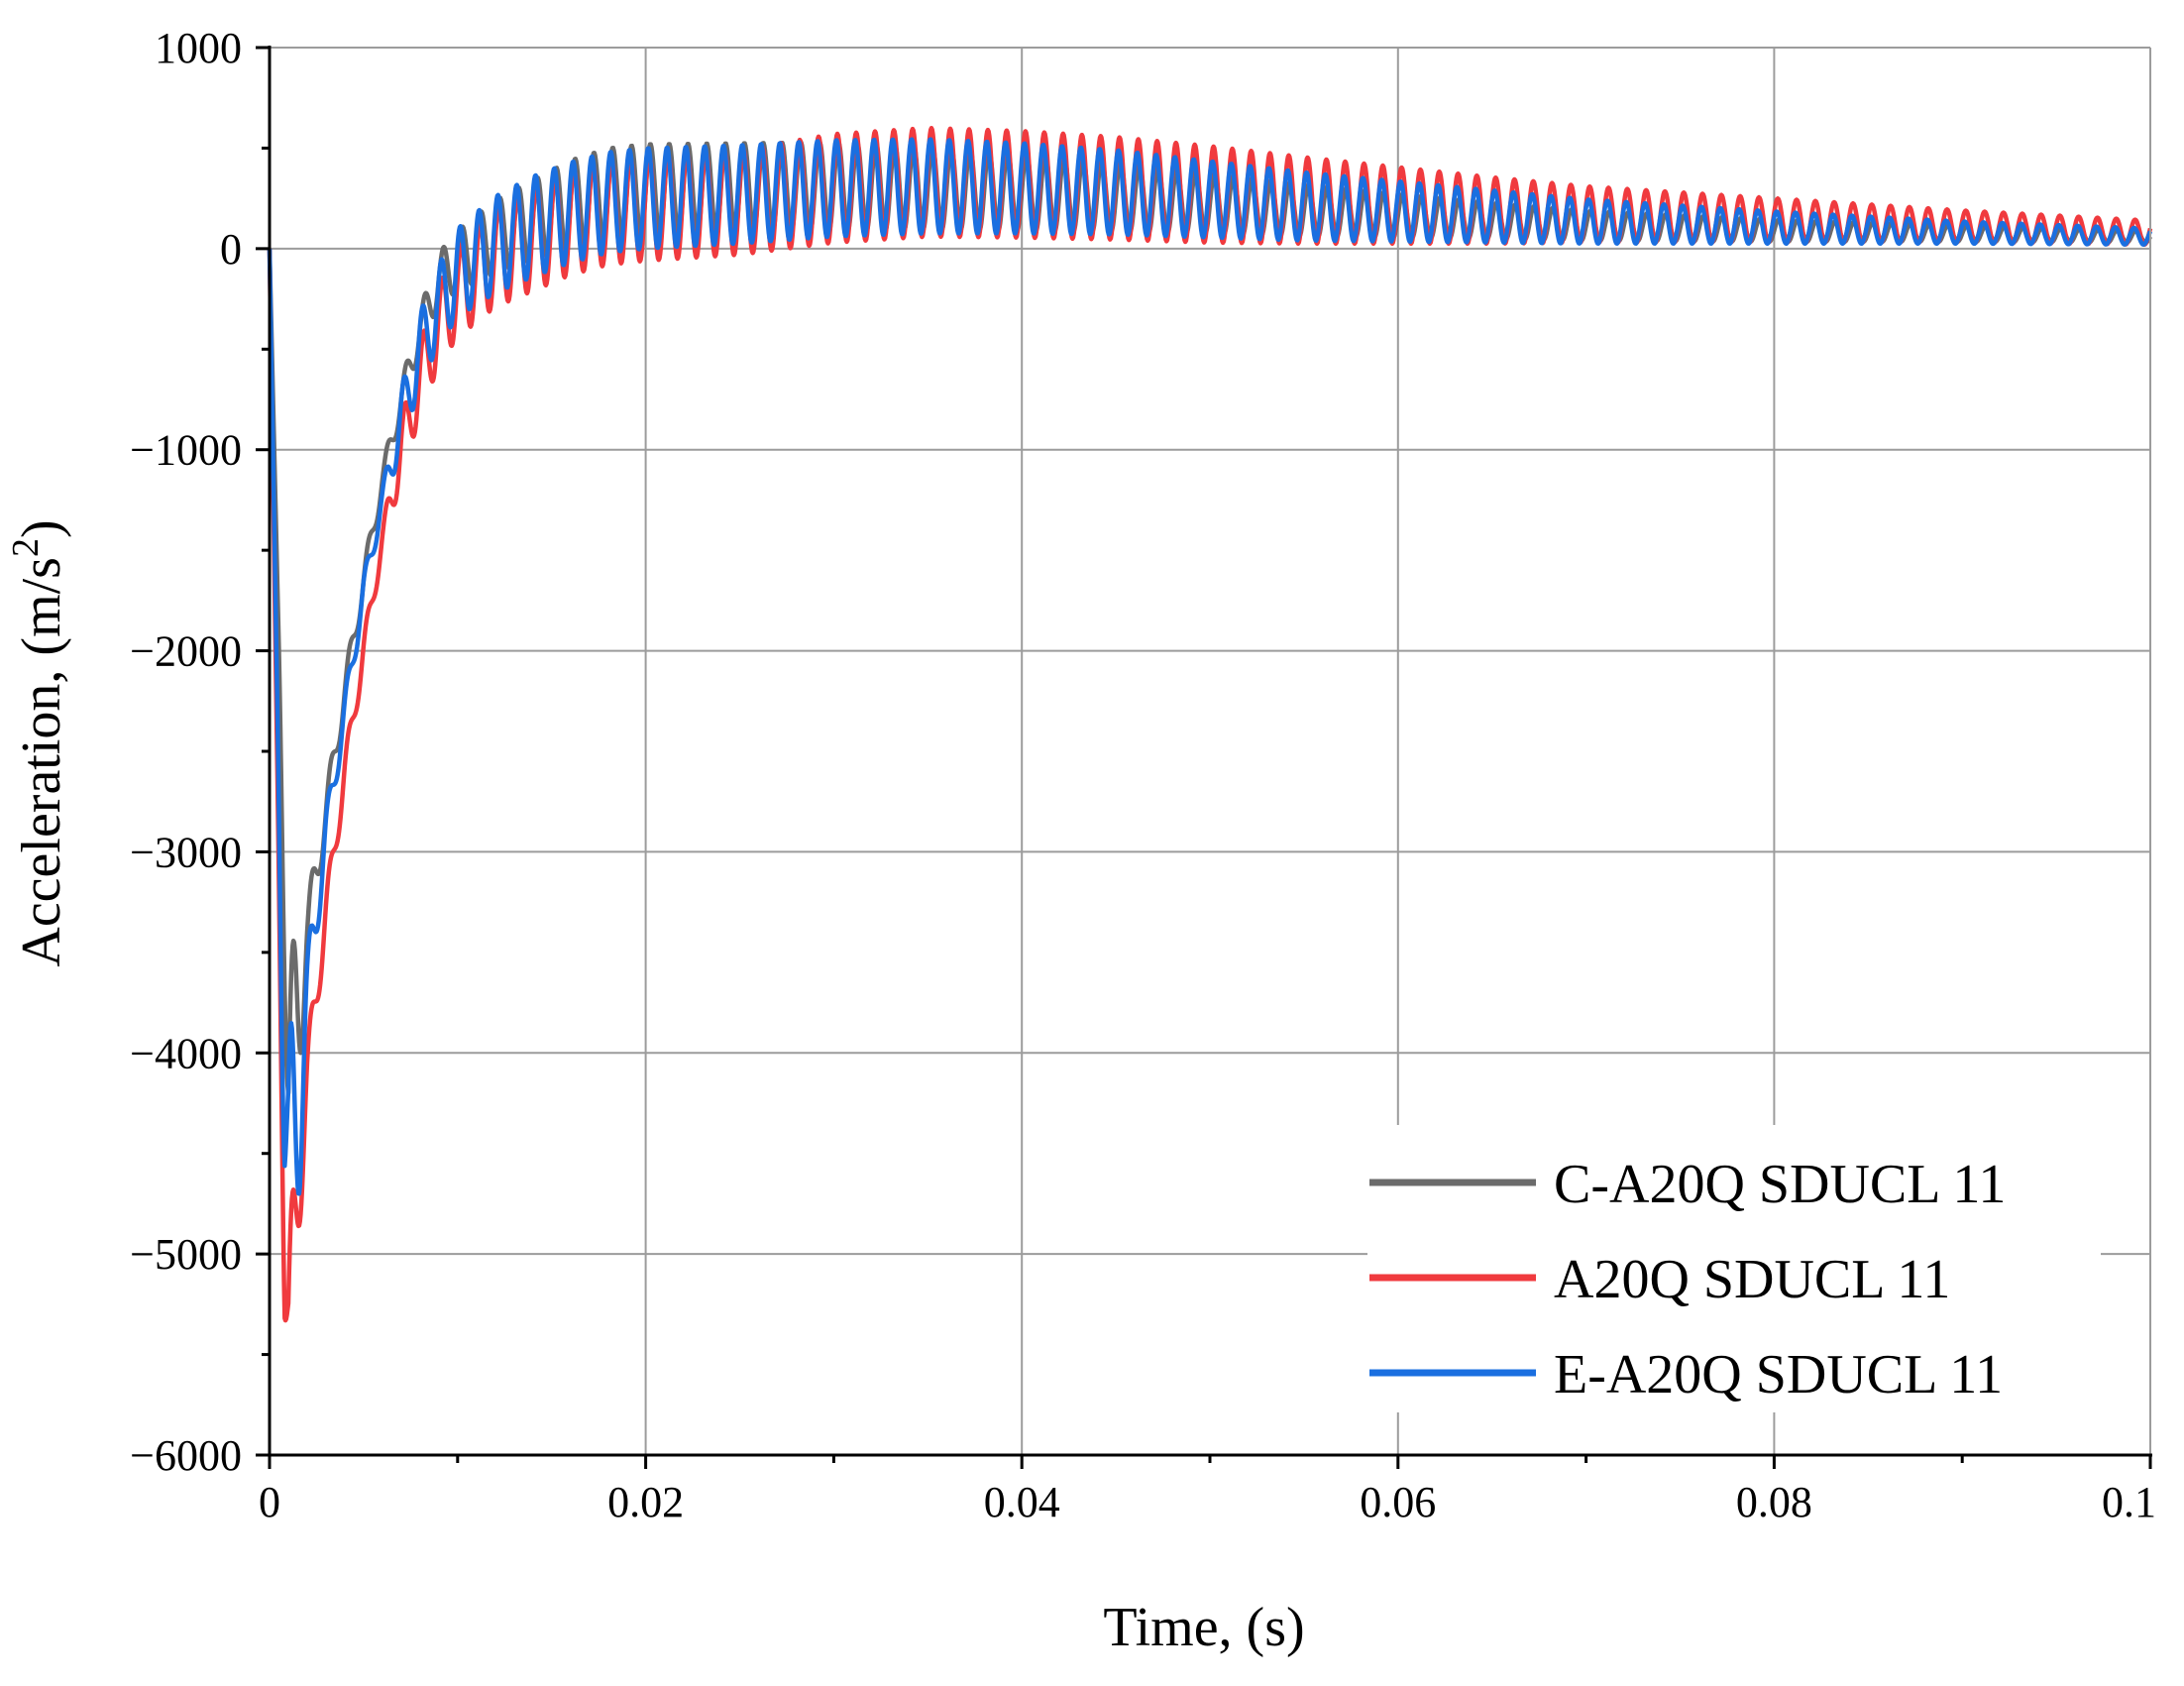 Image resolution: width=2184 pixels, height=1686 pixels. I want to click on y-axis-title: Acceleration, (m/s2), so click(38, 742).